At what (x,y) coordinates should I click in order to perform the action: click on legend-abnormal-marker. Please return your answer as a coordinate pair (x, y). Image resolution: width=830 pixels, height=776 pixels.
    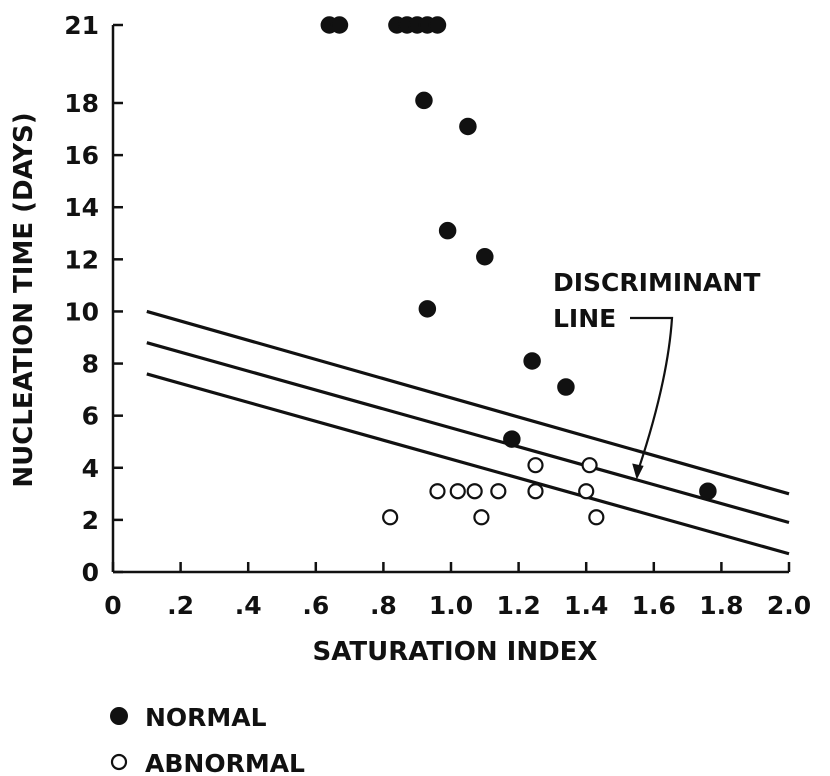
    Looking at the image, I should click on (119, 762).